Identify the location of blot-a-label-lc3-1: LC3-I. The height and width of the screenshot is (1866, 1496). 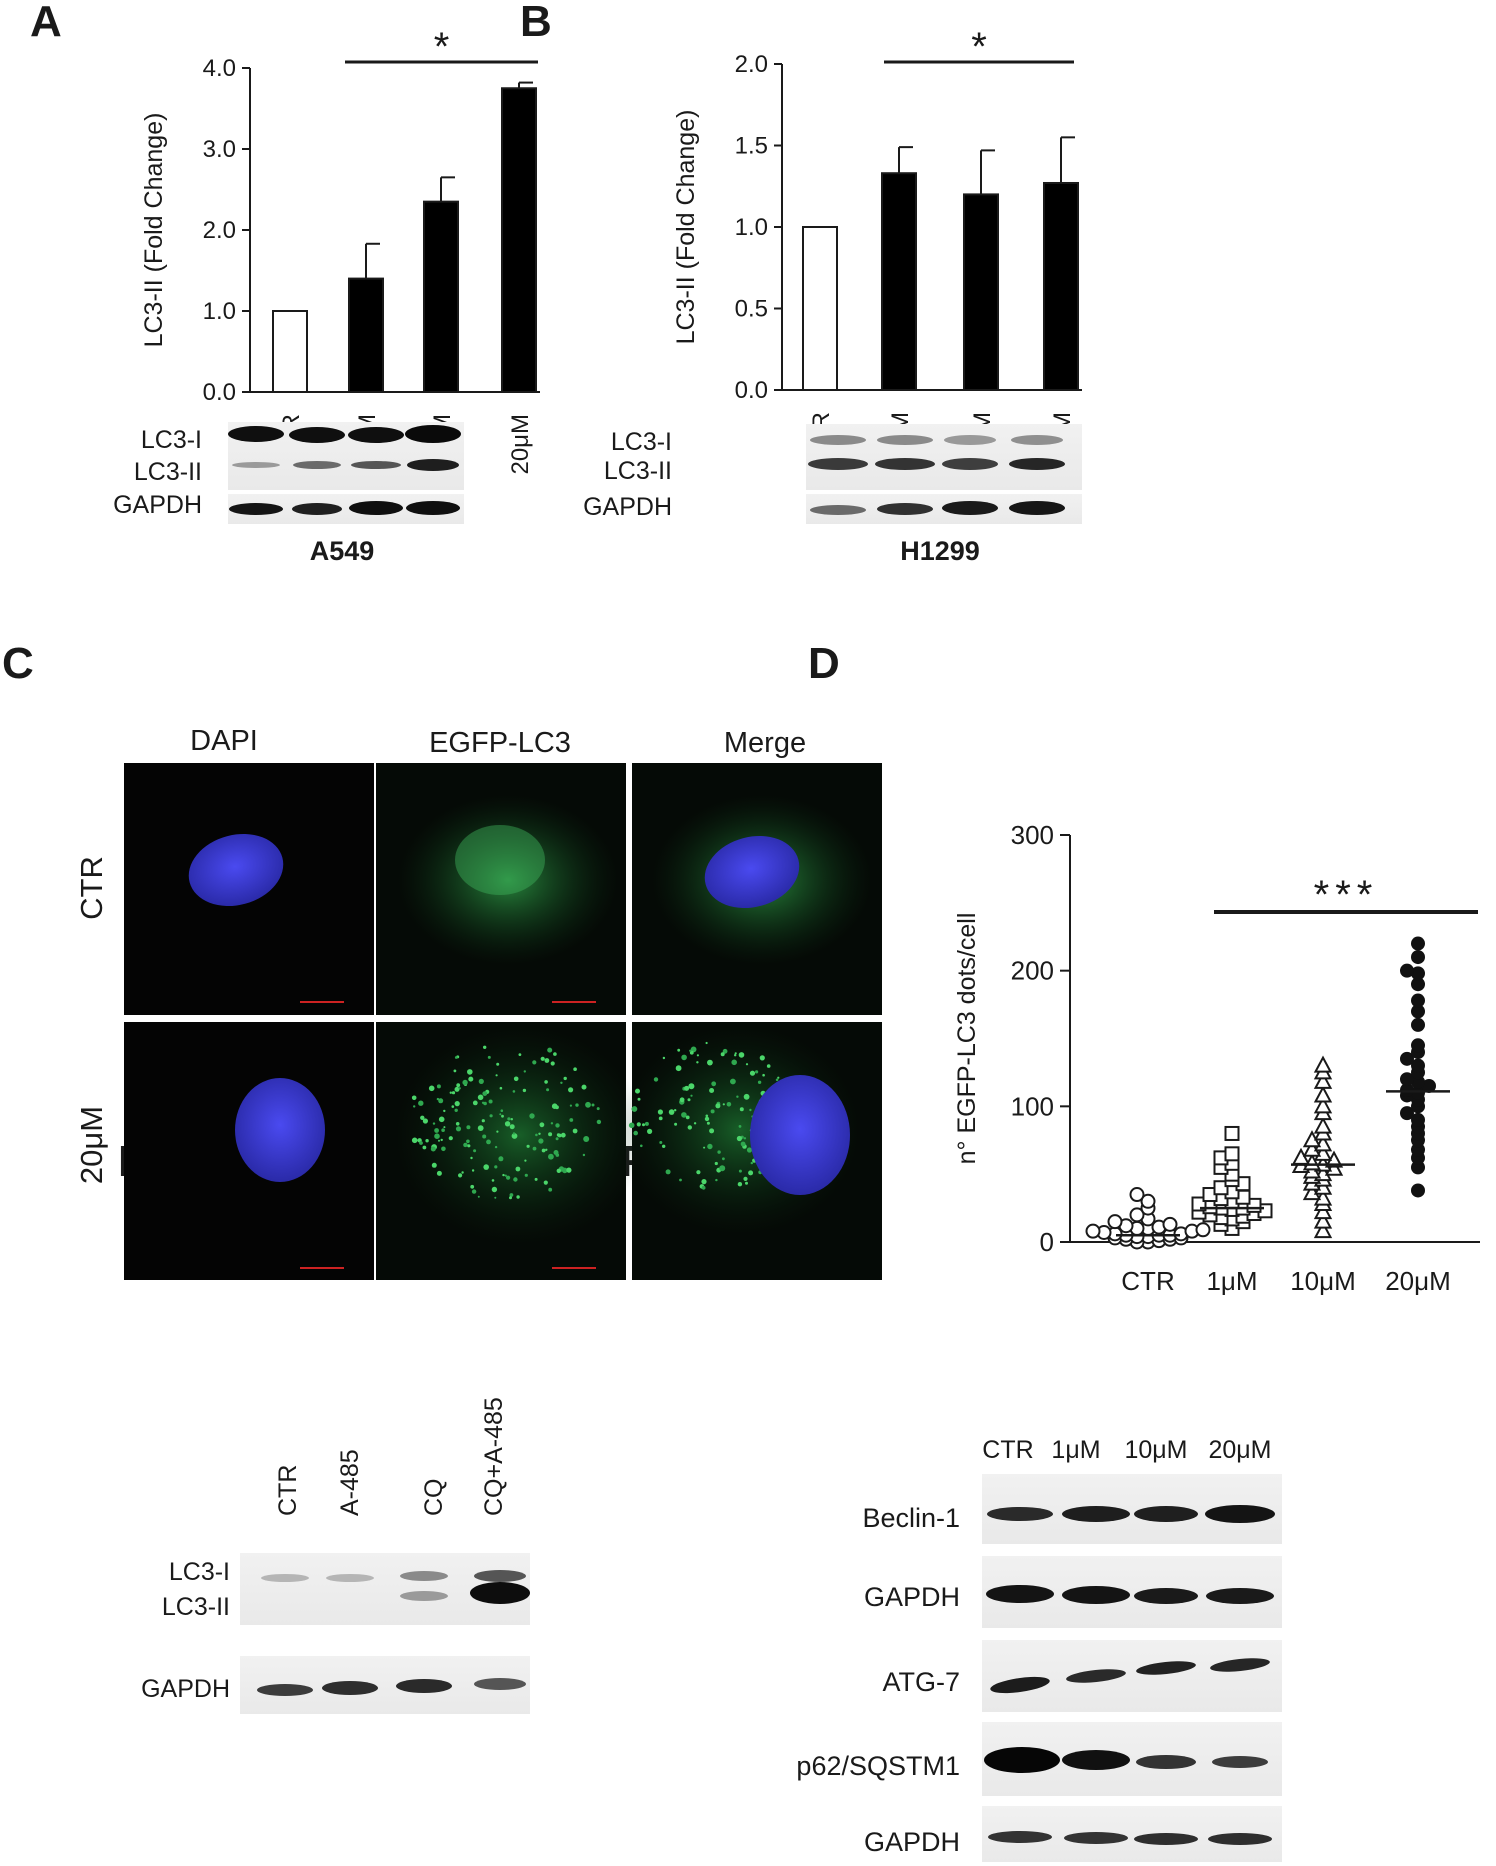
(171, 440).